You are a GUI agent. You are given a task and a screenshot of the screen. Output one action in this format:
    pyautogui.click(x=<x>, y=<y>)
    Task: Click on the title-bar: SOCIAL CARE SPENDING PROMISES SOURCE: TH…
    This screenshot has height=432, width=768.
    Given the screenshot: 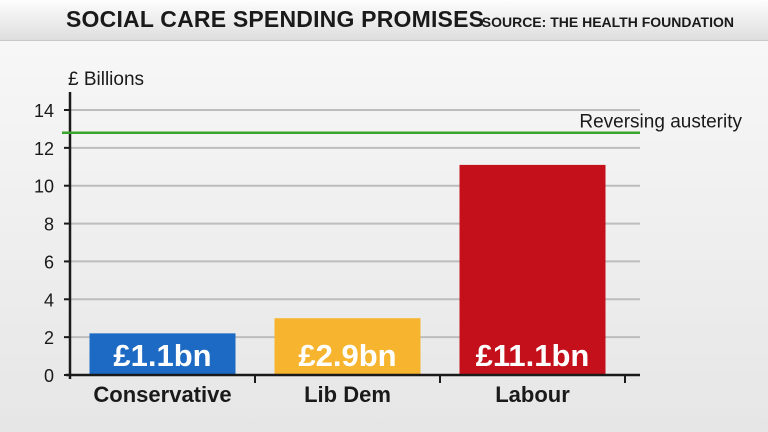 What is the action you would take?
    pyautogui.click(x=384, y=20)
    